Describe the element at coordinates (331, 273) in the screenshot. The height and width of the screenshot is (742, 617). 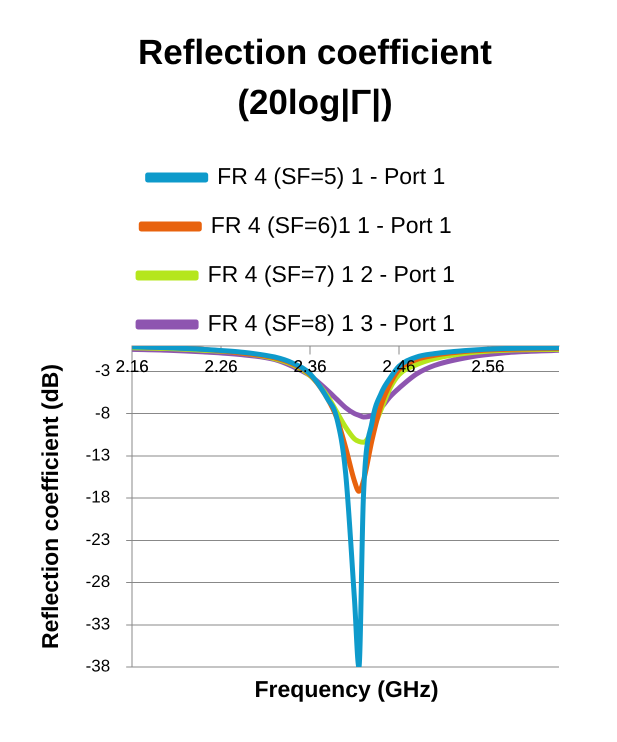
I see `legend-label: FR 4 (SF=7) 1 2 - Port 1` at that location.